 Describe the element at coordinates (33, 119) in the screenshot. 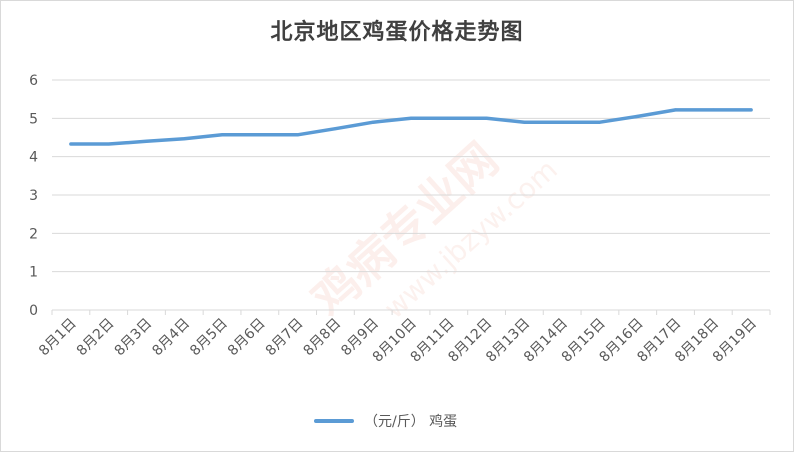

I see `y-tick-label: 5` at that location.